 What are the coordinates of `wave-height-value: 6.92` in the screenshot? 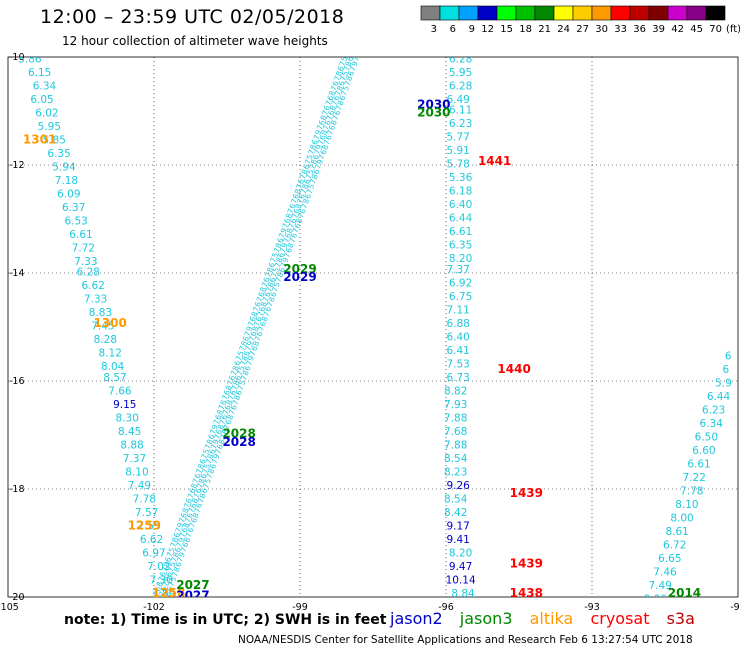 It's located at (460, 284).